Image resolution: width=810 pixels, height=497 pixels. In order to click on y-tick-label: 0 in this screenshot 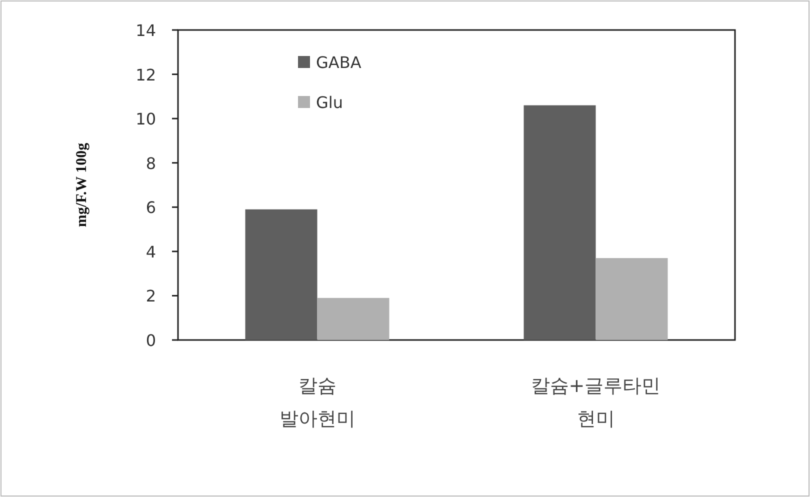, I will do `click(151, 340)`.